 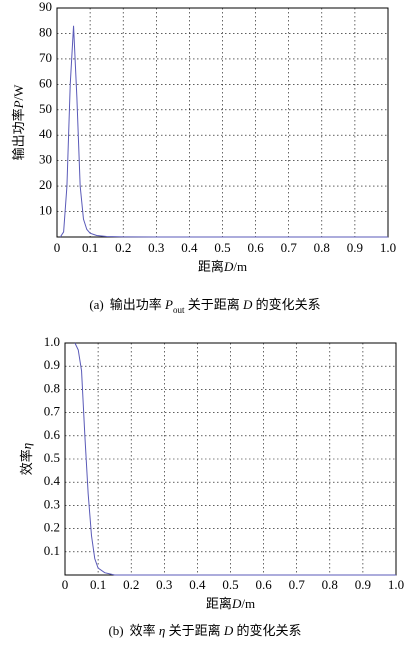 What do you see at coordinates (52, 387) in the screenshot?
I see `y-tick-label: 0.8` at bounding box center [52, 387].